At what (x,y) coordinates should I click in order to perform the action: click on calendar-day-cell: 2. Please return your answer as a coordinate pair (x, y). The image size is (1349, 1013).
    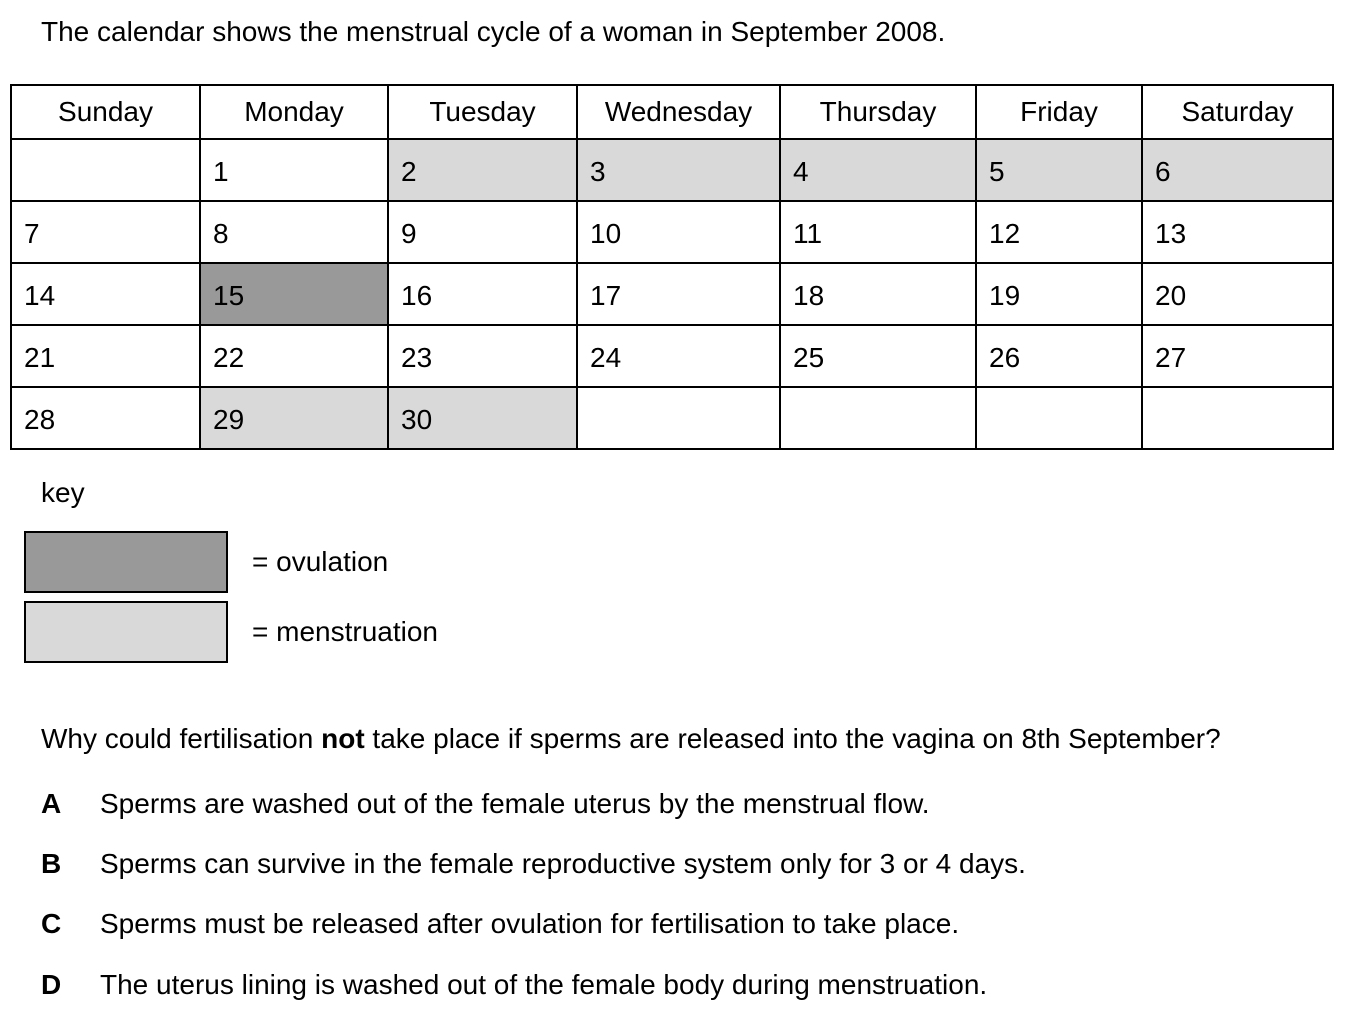
    Looking at the image, I should click on (482, 170).